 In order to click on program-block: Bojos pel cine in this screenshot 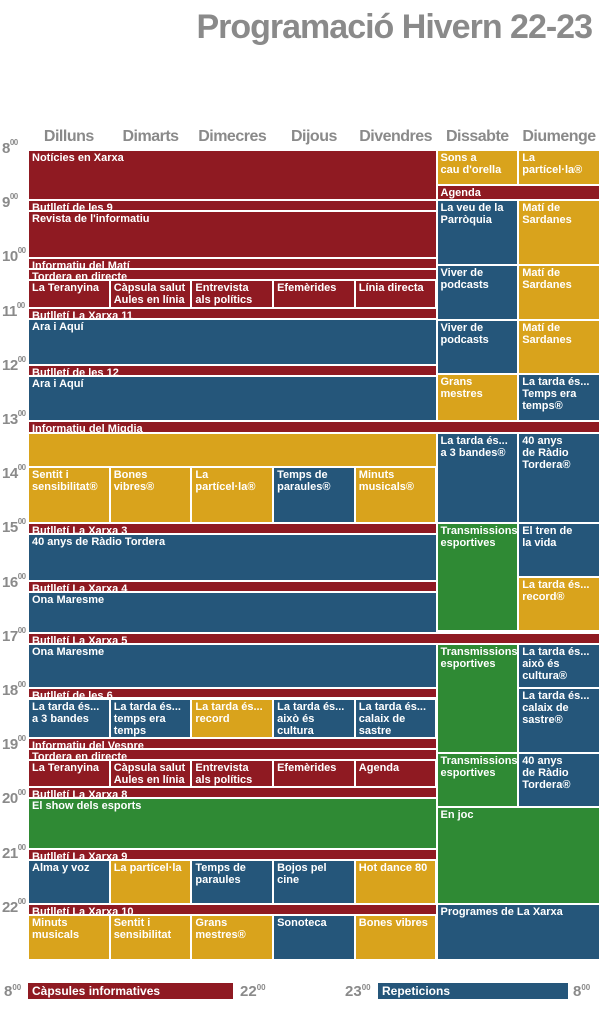, I will do `click(314, 882)`.